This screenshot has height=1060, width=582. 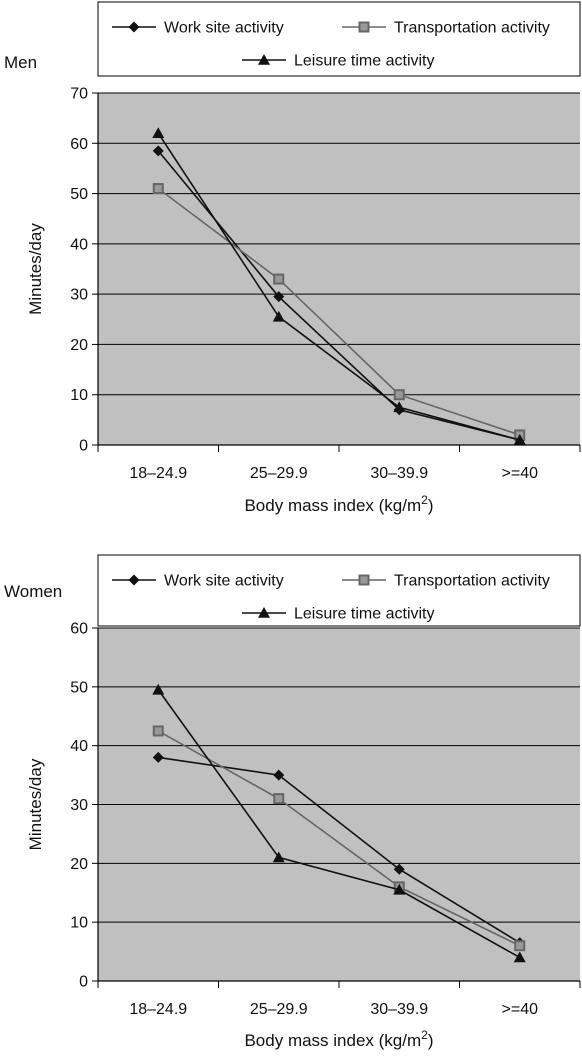 What do you see at coordinates (33, 591) in the screenshot?
I see `panel-label: Women` at bounding box center [33, 591].